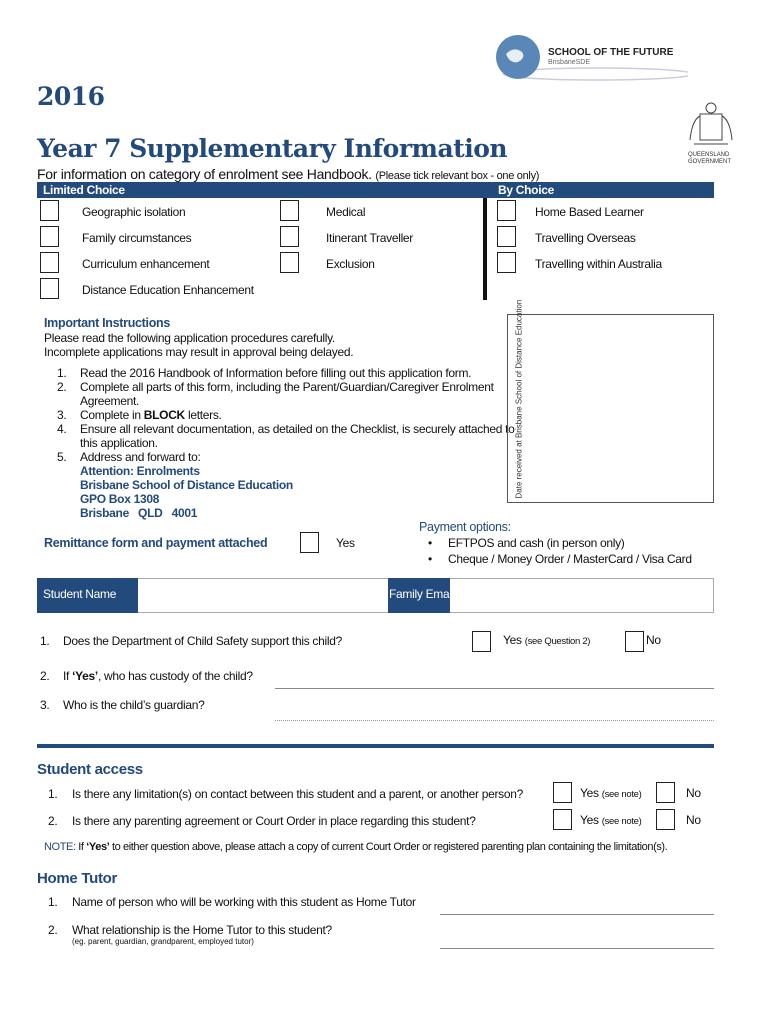 This screenshot has height=1024, width=770. Describe the element at coordinates (582, 595) in the screenshot. I see `family-email-input` at that location.